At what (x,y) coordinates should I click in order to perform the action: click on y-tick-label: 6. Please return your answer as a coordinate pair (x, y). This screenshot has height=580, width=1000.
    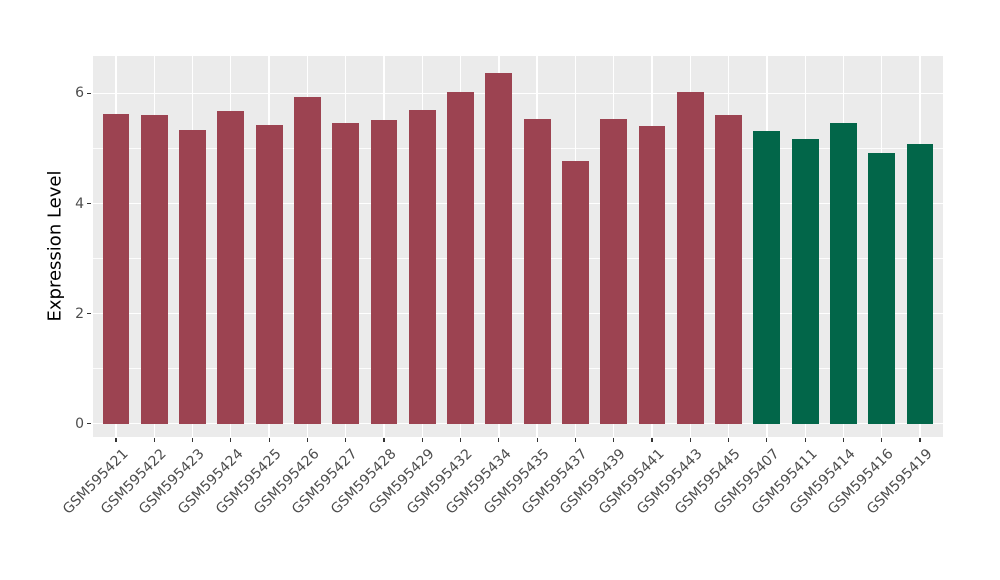
    Looking at the image, I should click on (79, 93).